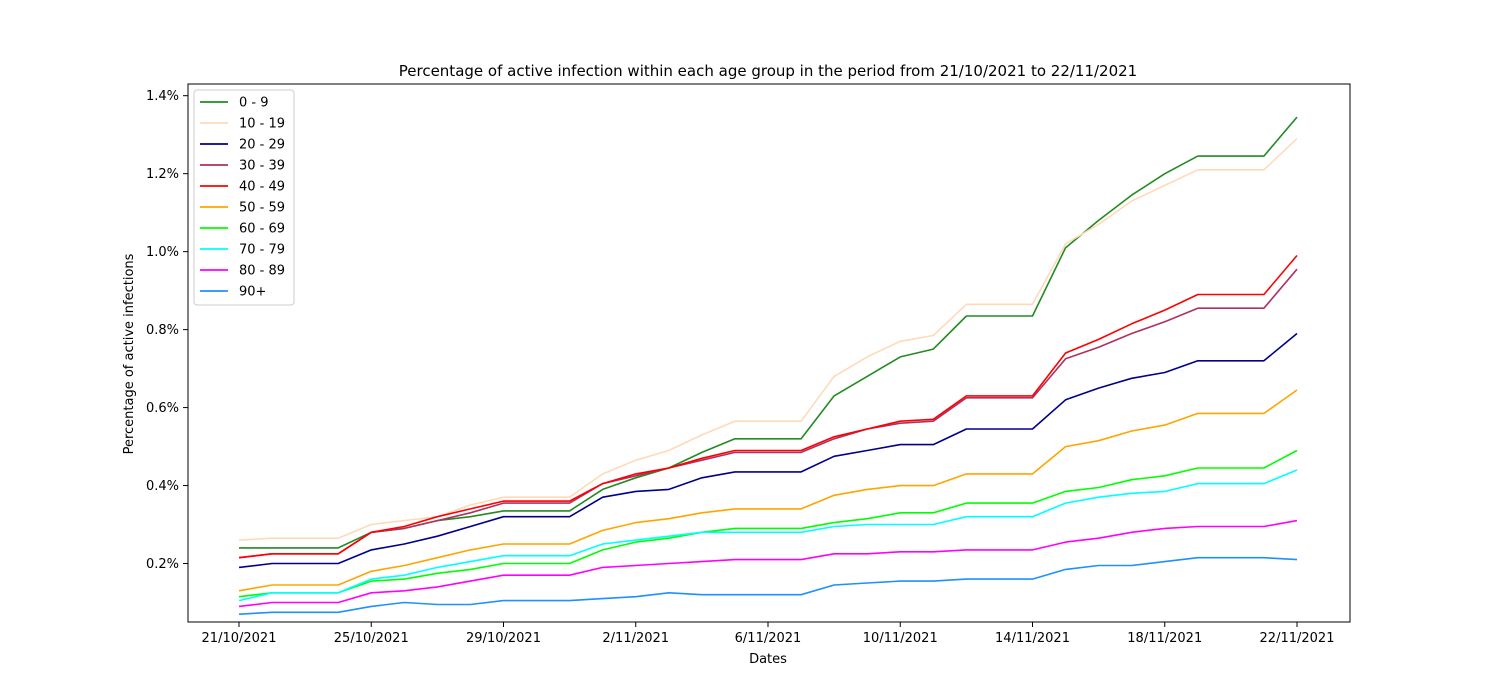  I want to click on legend-label-4: 40 - 49, so click(262, 187).